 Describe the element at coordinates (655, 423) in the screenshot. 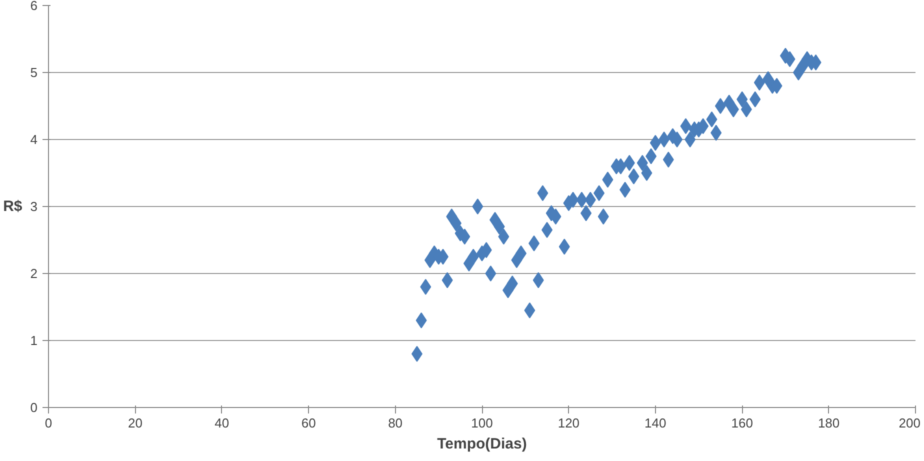

I see `x-tick-label: 140` at that location.